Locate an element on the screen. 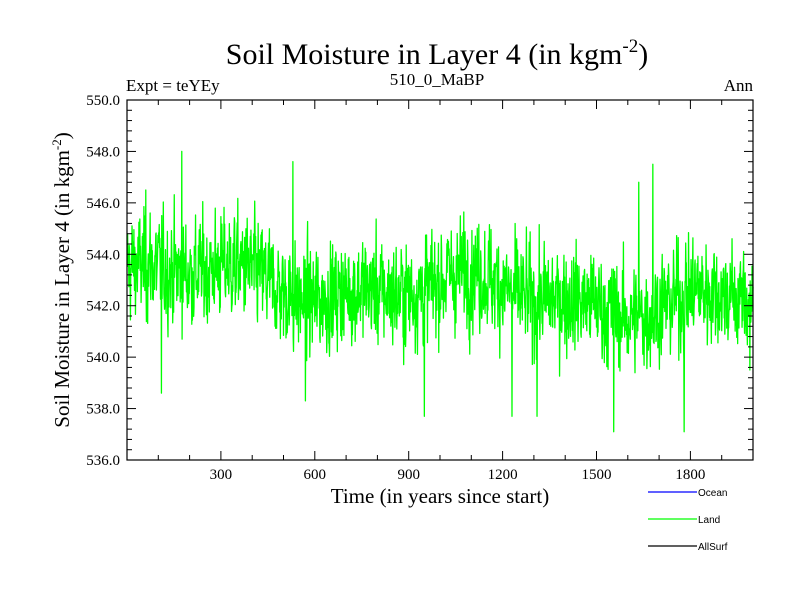 The height and width of the screenshot is (600, 800). x-tick-label: 600 is located at coordinates (315, 475).